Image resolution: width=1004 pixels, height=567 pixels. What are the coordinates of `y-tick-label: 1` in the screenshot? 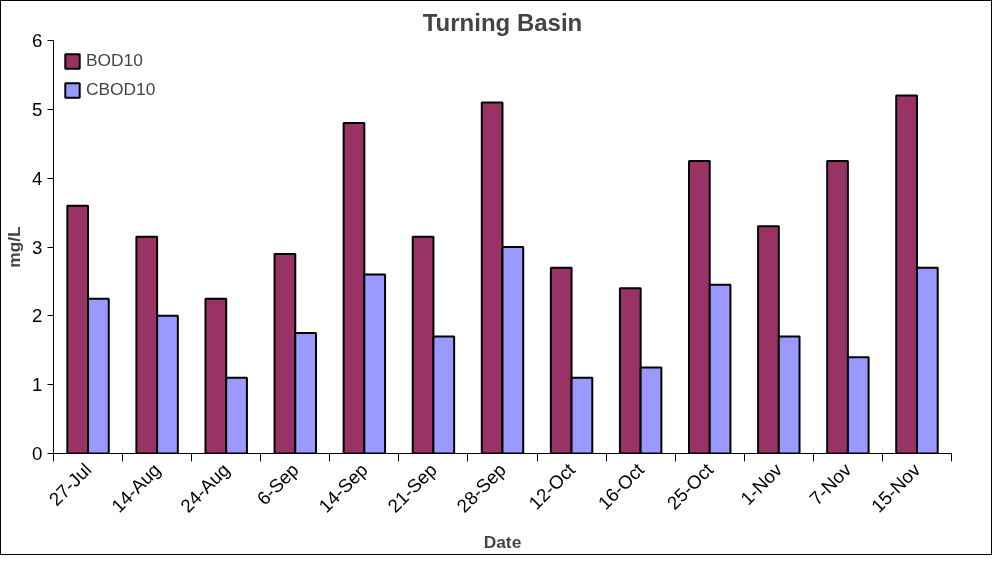 It's located at (37, 385).